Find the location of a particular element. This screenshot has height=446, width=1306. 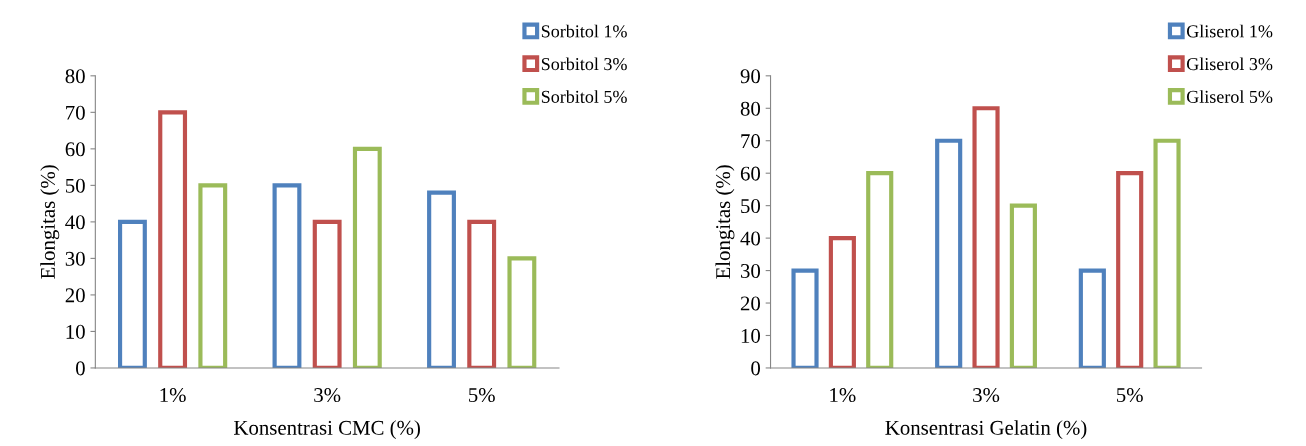

legend-label: Gliserol 5% is located at coordinates (1229, 96).